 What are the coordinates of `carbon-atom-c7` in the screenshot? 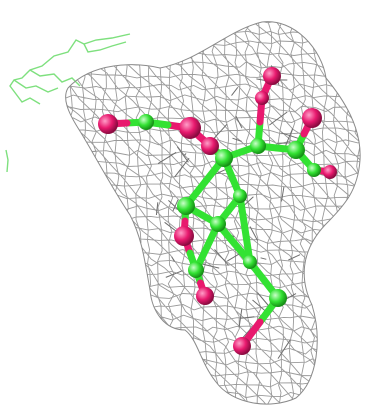 It's located at (250, 262).